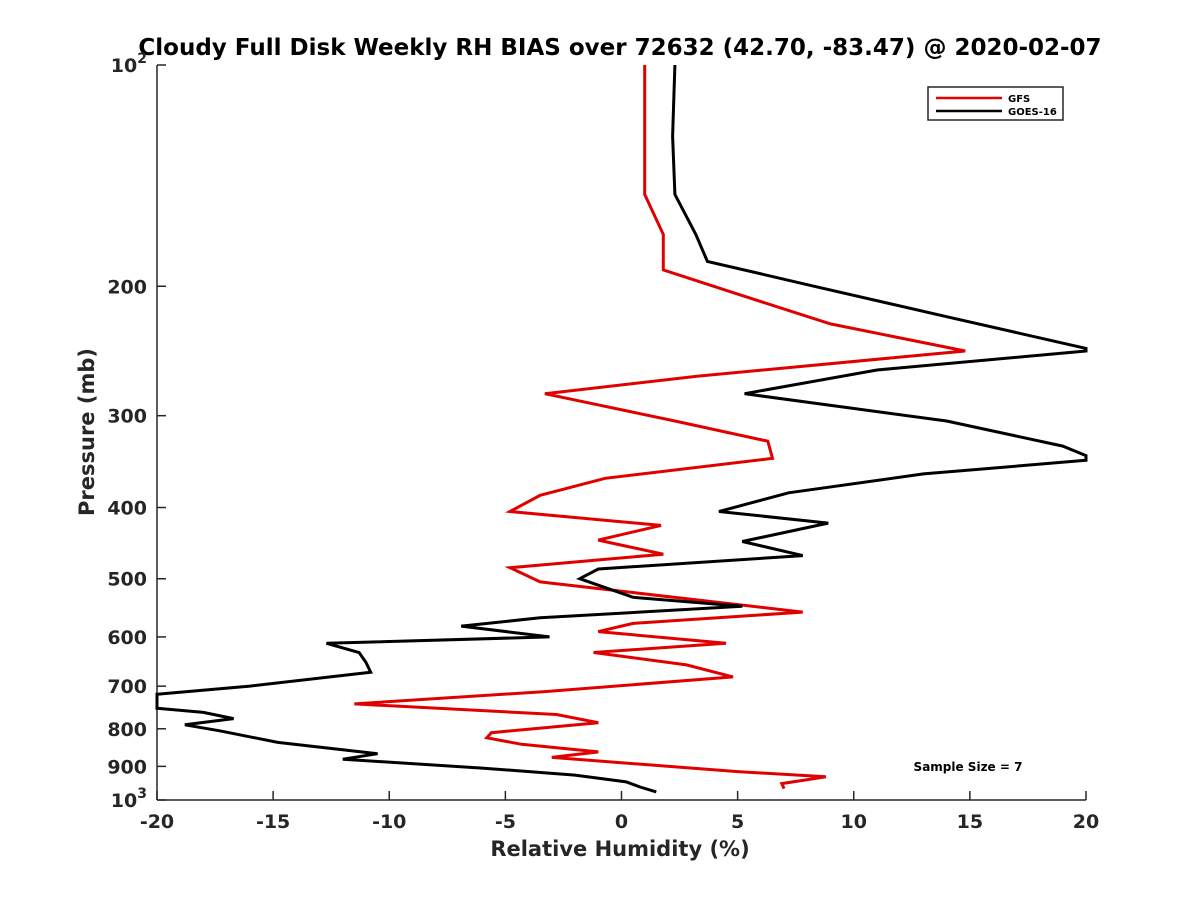  Describe the element at coordinates (1086, 822) in the screenshot. I see `x-tick-label: 20` at that location.